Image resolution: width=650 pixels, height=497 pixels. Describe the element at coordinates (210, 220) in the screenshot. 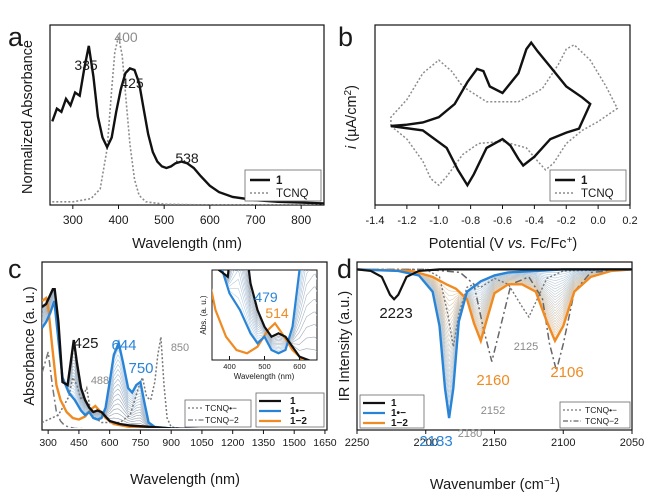

I see `panel-a-tick-label: 600` at that location.